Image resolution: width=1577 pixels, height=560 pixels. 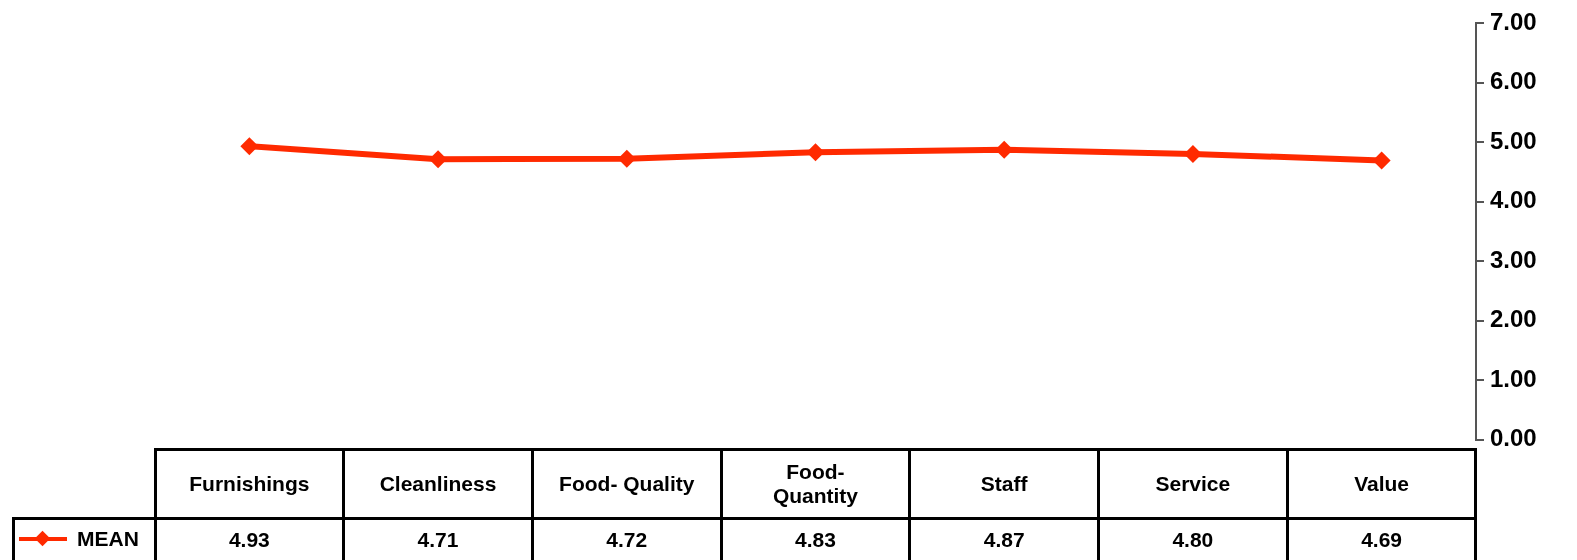 I want to click on x-tick-label: Value, so click(x=1381, y=483).